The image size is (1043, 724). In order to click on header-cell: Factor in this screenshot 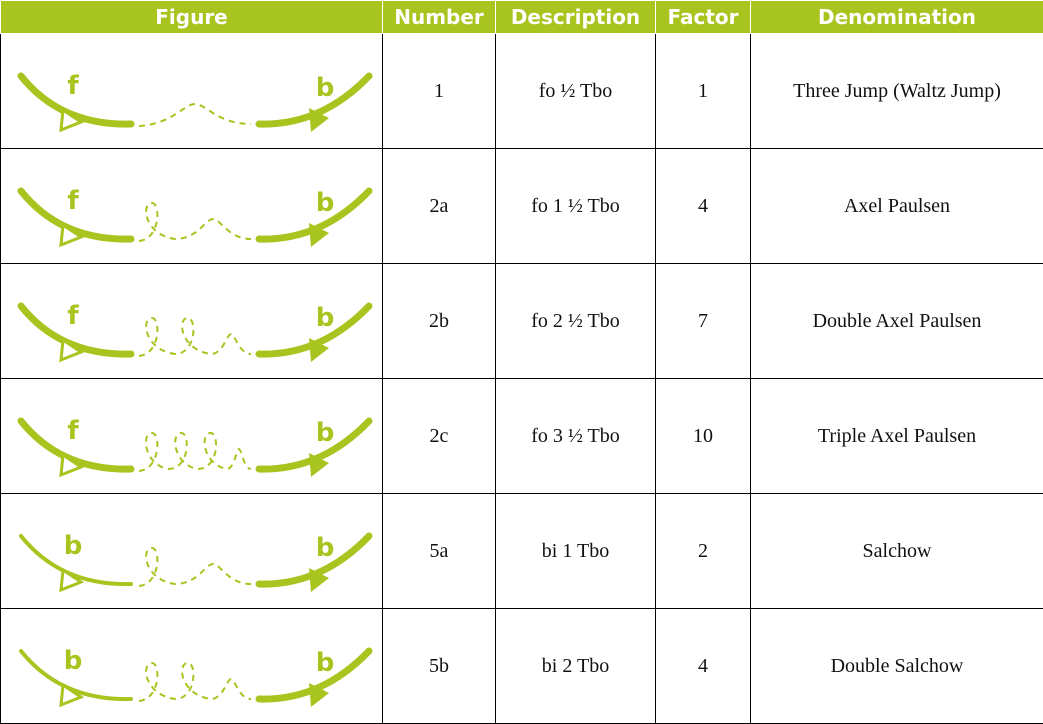, I will do `click(703, 17)`.